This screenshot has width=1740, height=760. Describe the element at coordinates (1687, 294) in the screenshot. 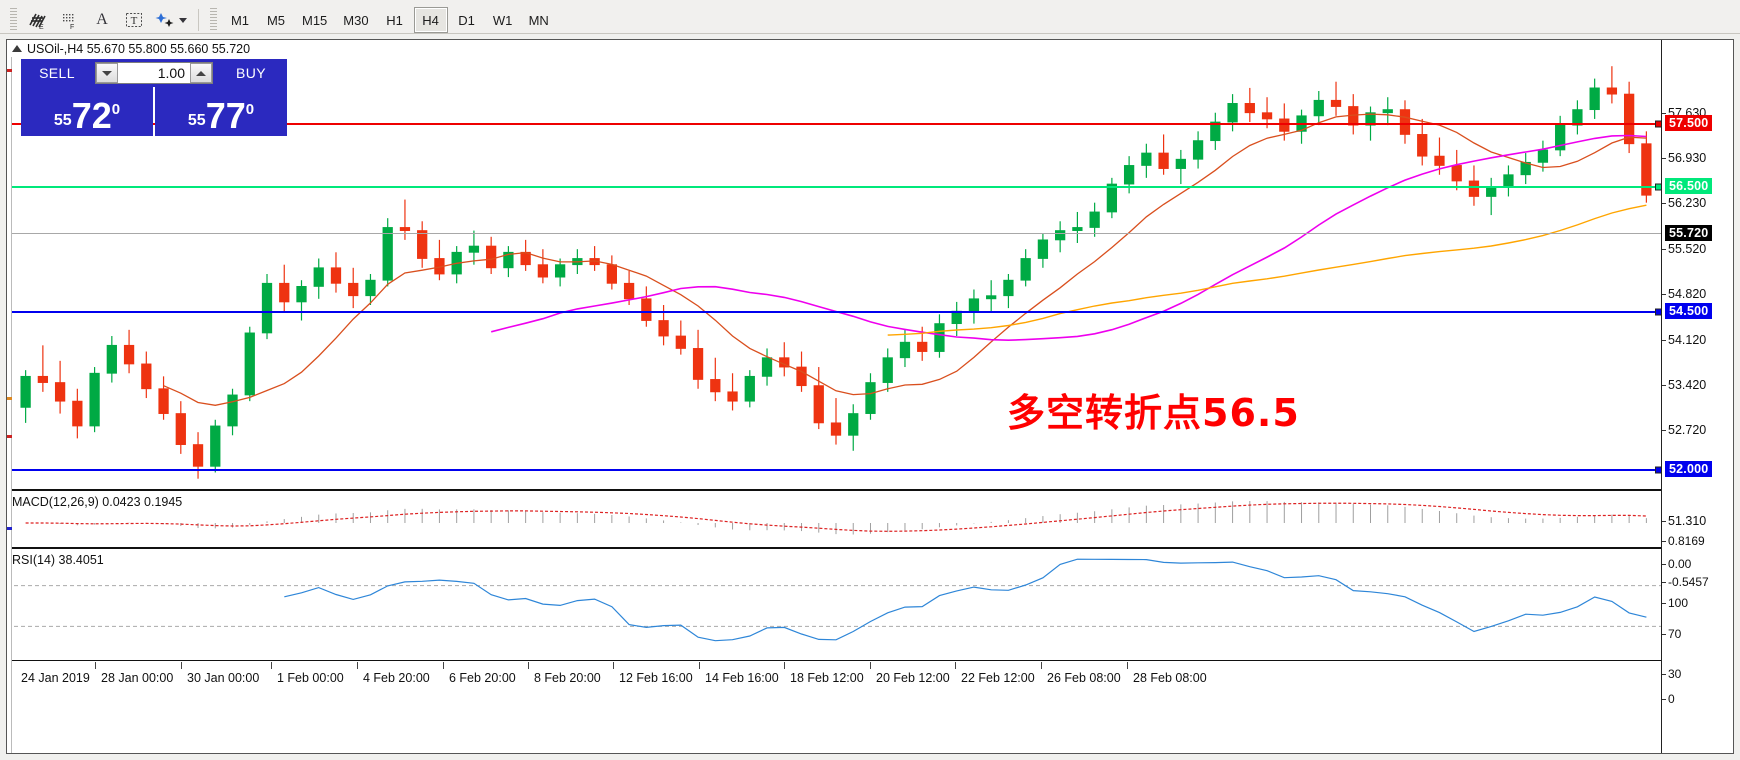

I see `price-tick-label: 54.820` at that location.